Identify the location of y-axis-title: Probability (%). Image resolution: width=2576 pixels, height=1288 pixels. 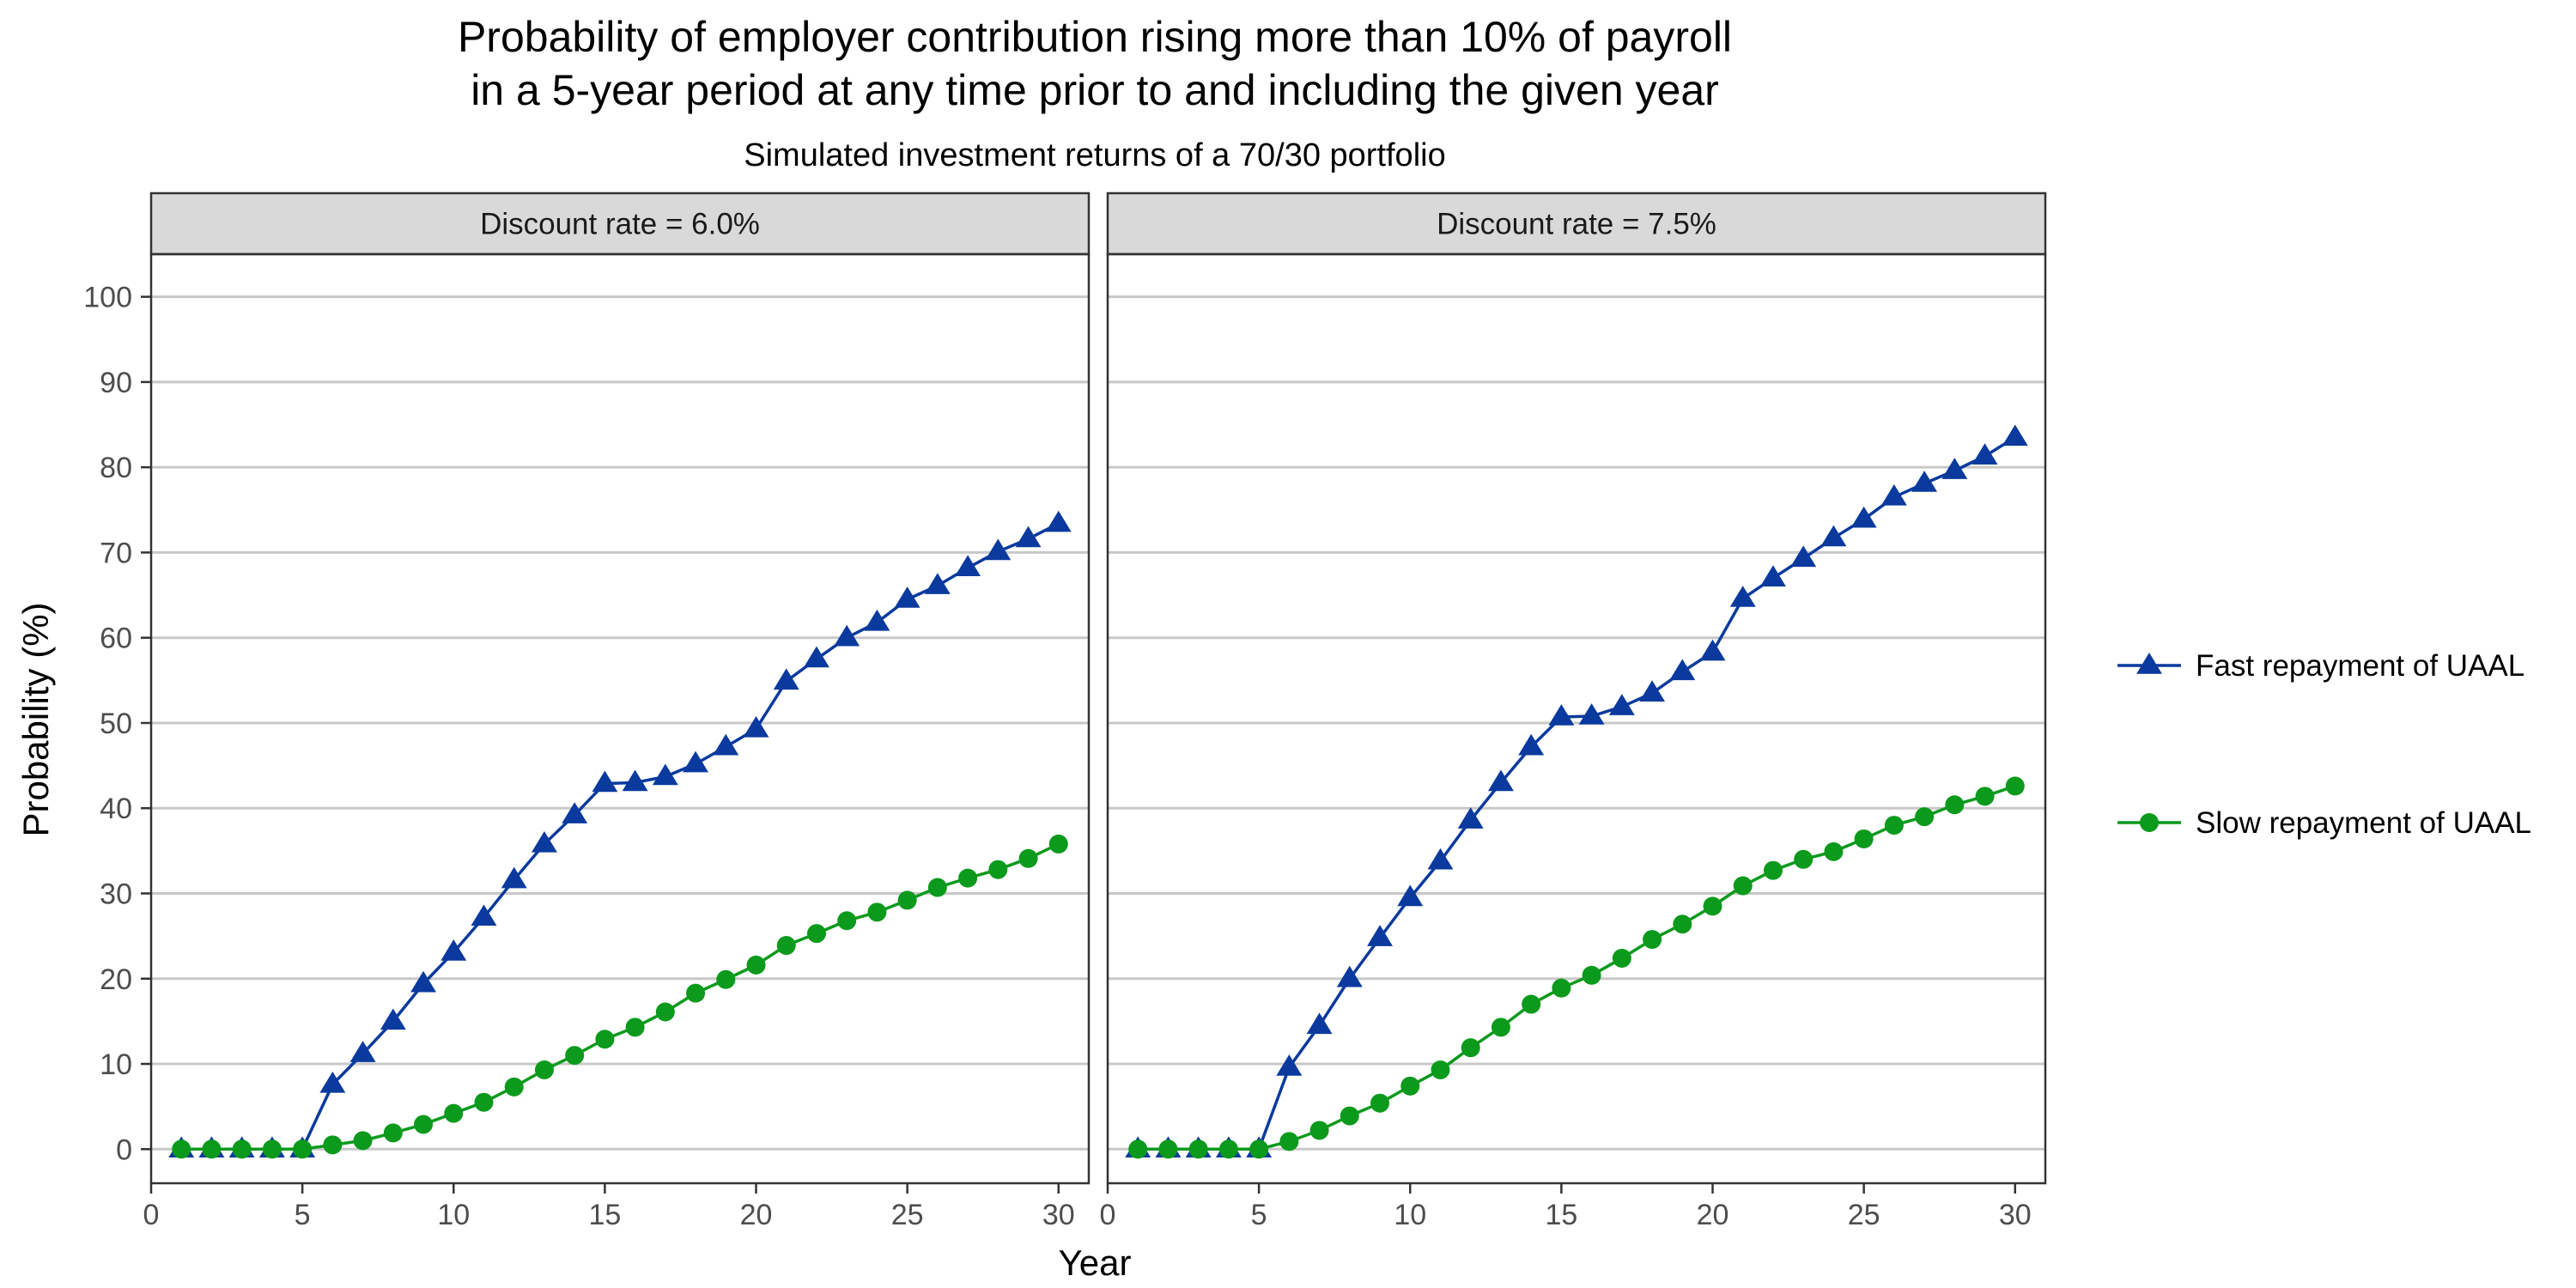
(36, 719).